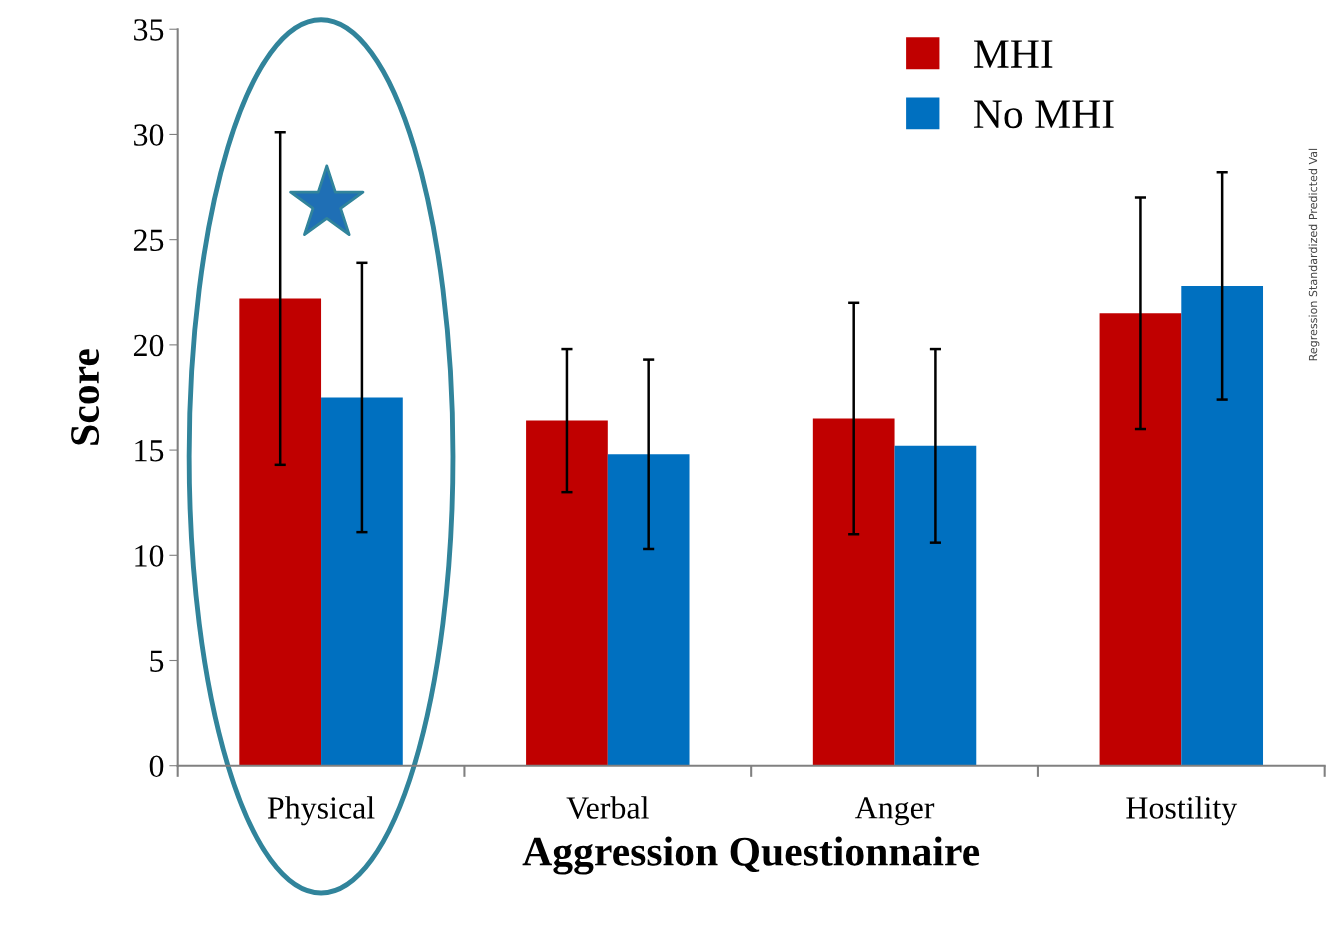  What do you see at coordinates (149, 135) in the screenshot?
I see `y-tick-label: 30` at bounding box center [149, 135].